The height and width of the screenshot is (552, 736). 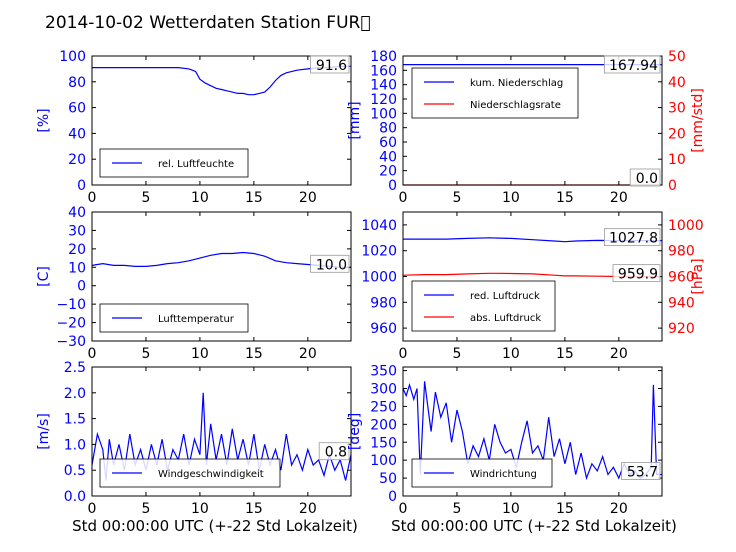 I want to click on y2-tick-label: 940, so click(x=681, y=303).